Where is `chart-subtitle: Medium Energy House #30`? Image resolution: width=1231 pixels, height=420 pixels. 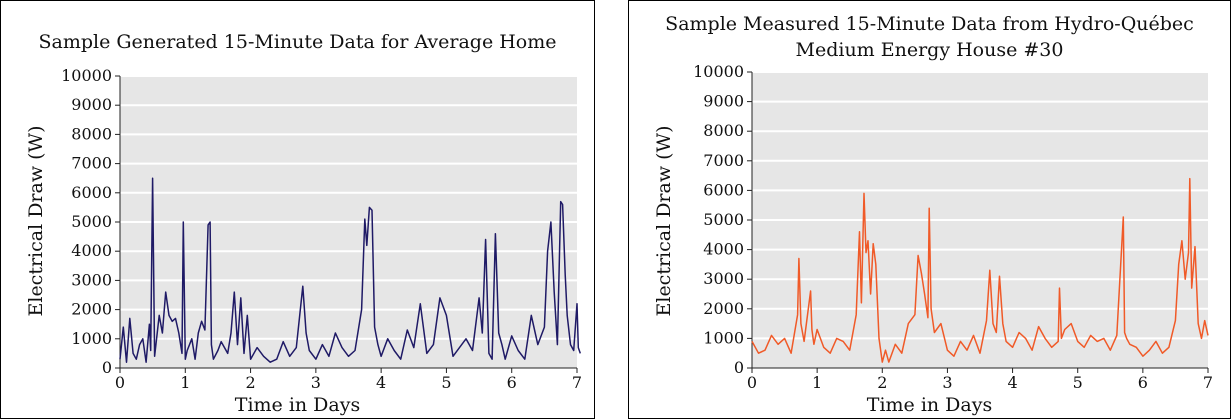 chart-subtitle: Medium Energy House #30 is located at coordinates (929, 50).